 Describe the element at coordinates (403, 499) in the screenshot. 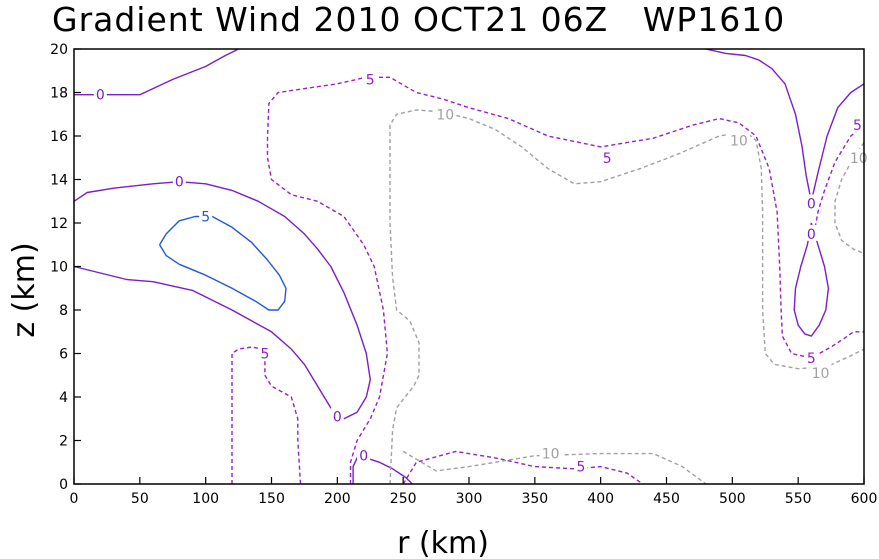

I see `x-tick-label-5: 250` at that location.